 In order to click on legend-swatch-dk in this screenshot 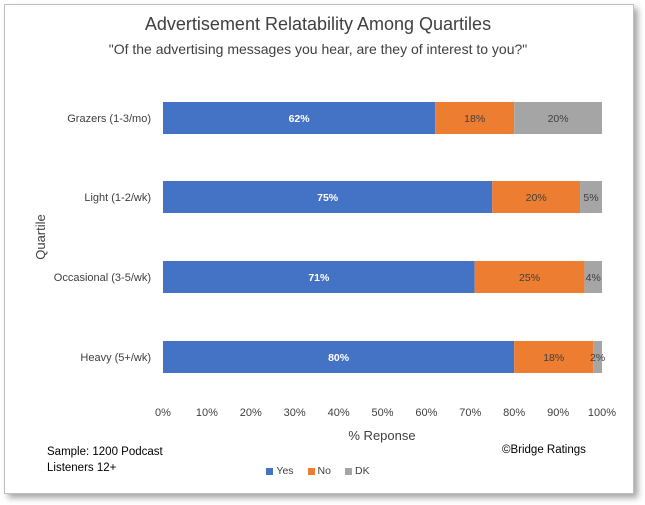, I will do `click(348, 471)`.